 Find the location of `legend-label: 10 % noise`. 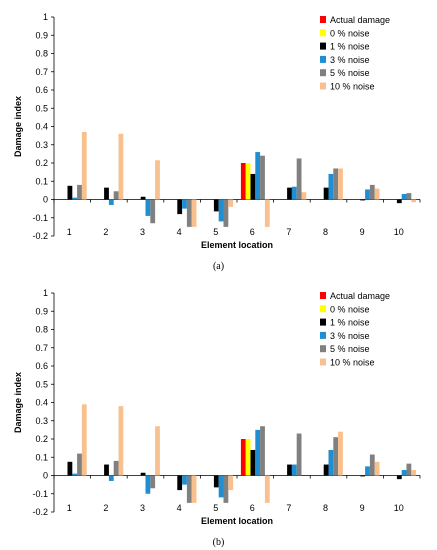

legend-label: 10 % noise is located at coordinates (352, 87).